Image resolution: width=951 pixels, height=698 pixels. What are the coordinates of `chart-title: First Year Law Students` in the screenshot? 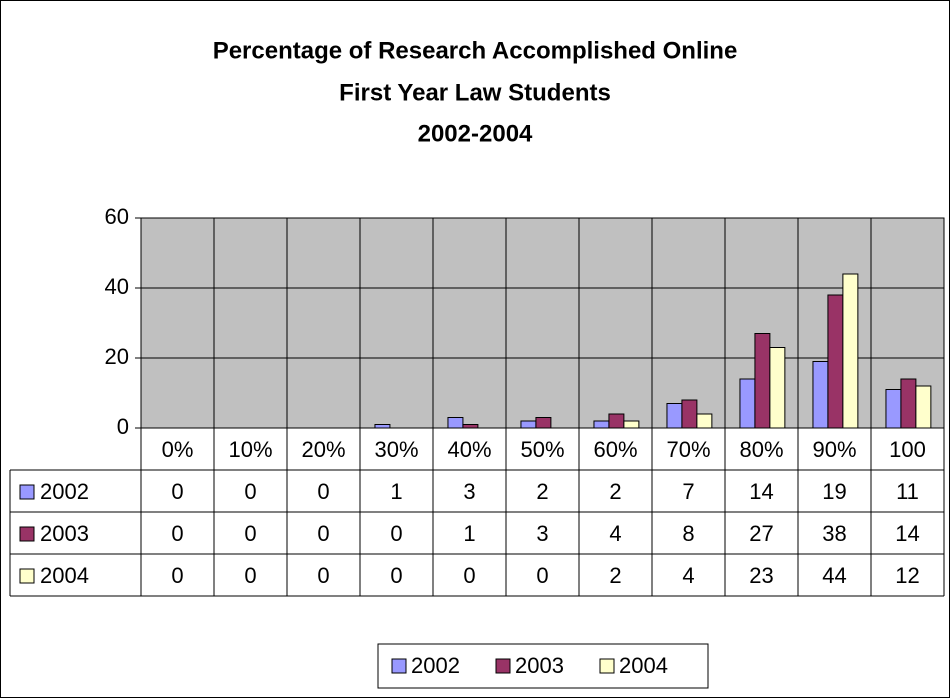 It's located at (475, 92).